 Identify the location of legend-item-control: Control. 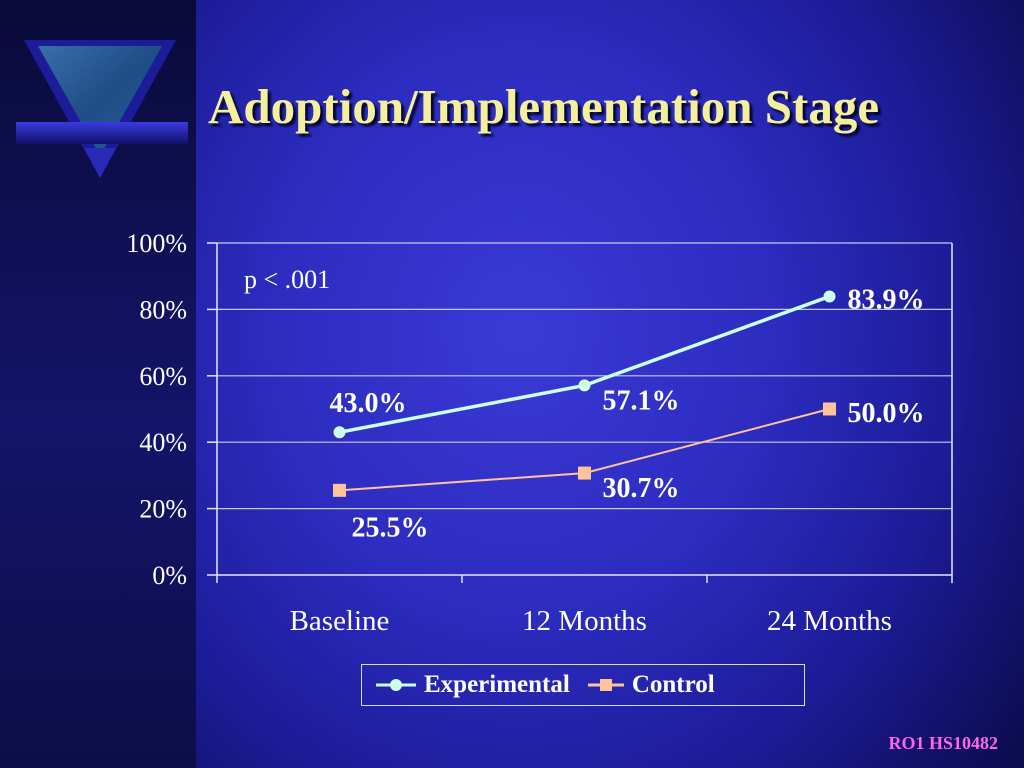
(650, 685).